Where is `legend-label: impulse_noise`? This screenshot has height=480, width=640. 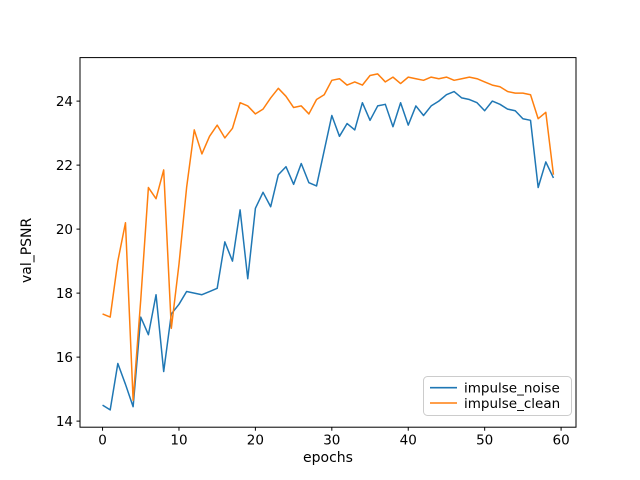
legend-label: impulse_noise is located at coordinates (512, 389).